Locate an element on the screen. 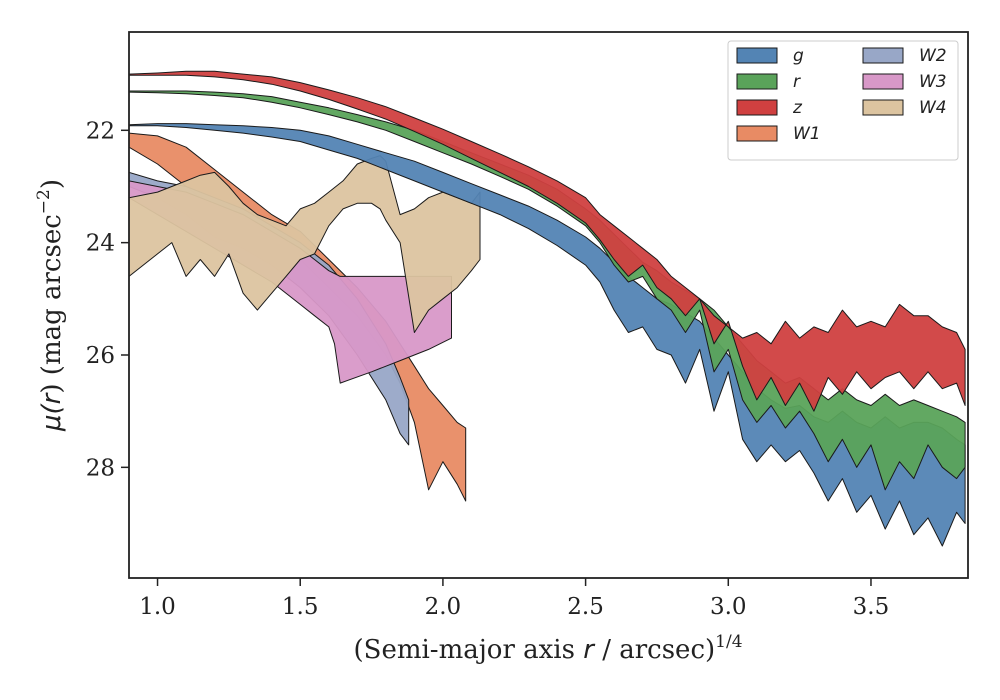 This screenshot has height=700, width=1000. y-axis: 22 24 26 28 is located at coordinates (107, 299).